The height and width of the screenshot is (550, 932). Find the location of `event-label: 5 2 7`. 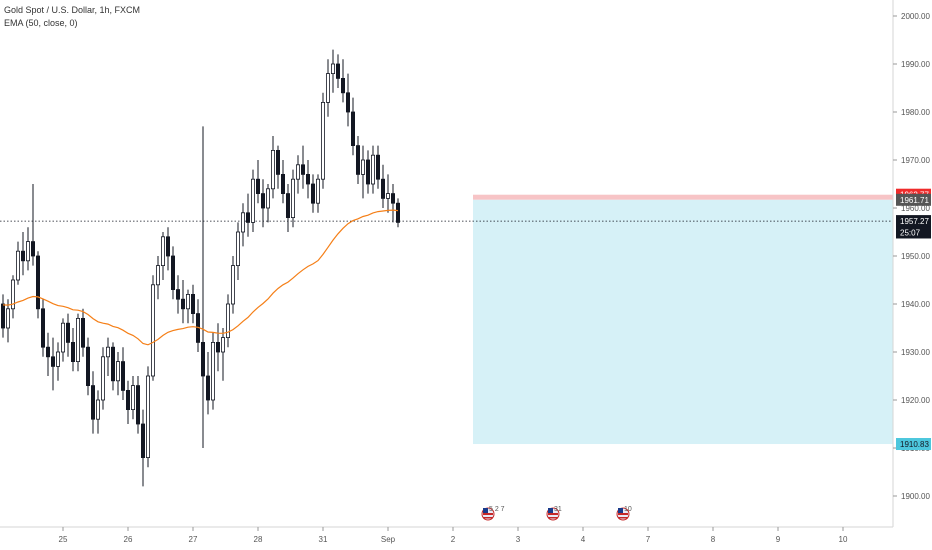

event-label: 5 2 7 is located at coordinates (497, 509).